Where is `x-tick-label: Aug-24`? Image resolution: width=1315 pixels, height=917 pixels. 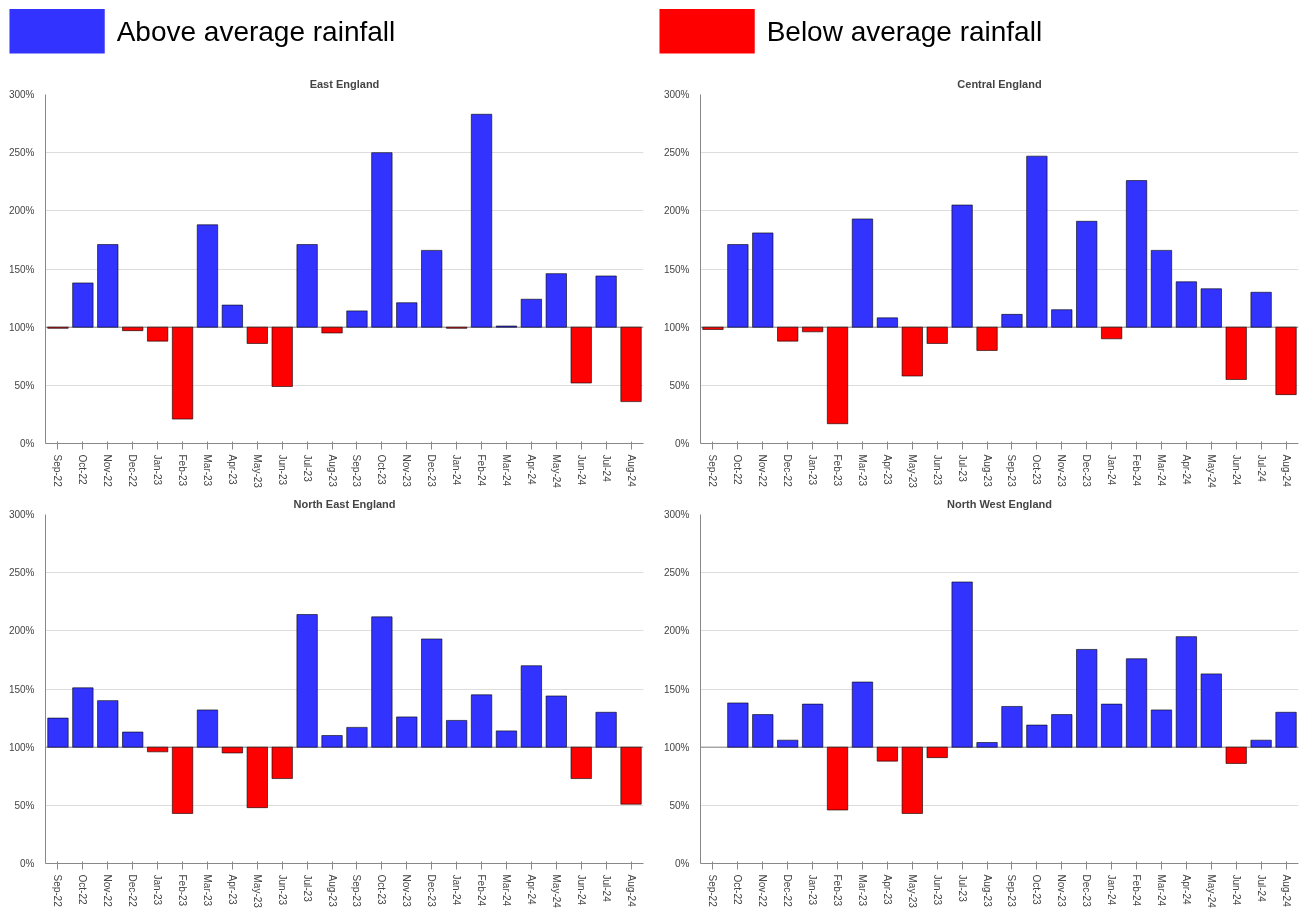 x-tick-label: Aug-24 is located at coordinates (1286, 891).